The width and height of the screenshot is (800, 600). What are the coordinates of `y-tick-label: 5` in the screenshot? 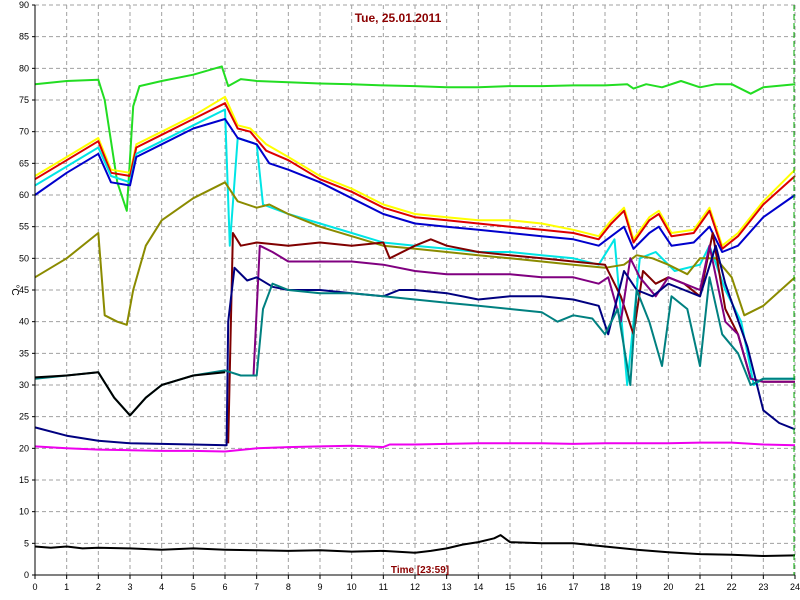 It's located at (26, 543).